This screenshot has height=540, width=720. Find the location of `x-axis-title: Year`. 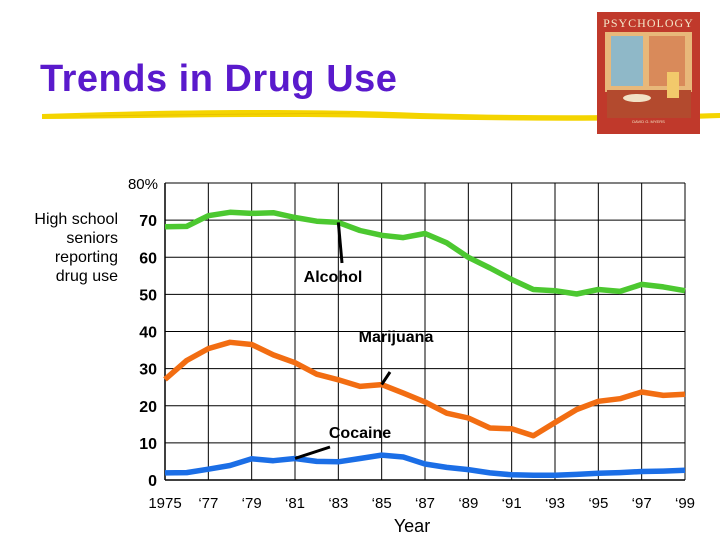

x-axis-title: Year is located at coordinates (412, 526).